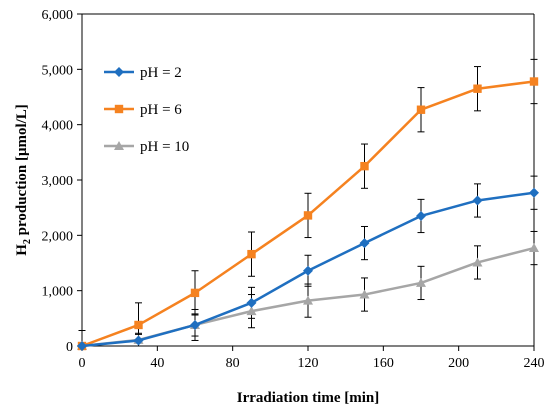 This screenshot has height=415, width=550. Describe the element at coordinates (58, 181) in the screenshot. I see `y-tick-label: 3,000` at that location.